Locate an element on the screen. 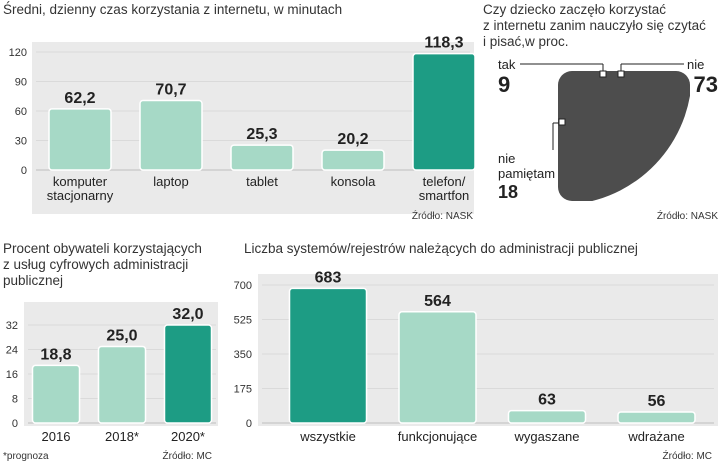  category-label: stacjonarny is located at coordinates (80, 195).